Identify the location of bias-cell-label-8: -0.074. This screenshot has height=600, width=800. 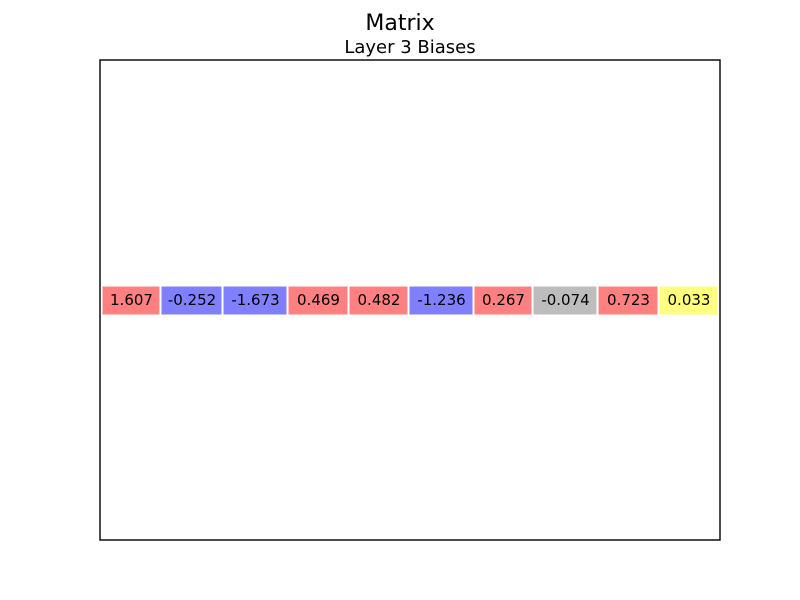
(565, 300).